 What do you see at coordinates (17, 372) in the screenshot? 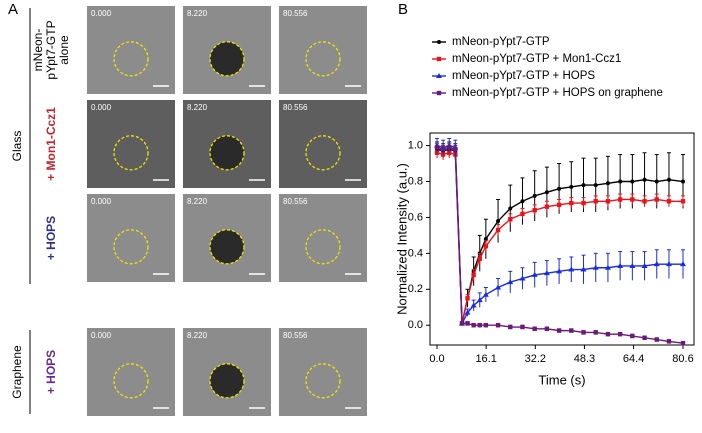
I see `group-label: Graphene` at bounding box center [17, 372].